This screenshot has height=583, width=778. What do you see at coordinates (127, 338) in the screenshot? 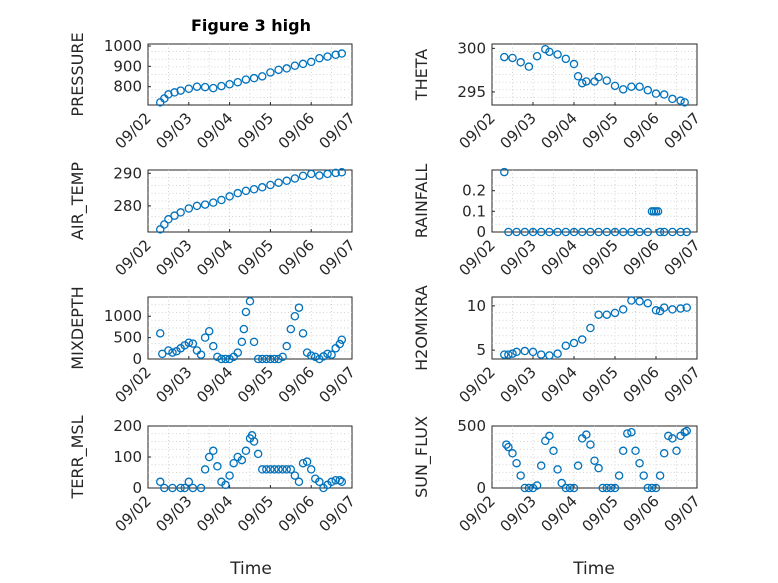
I see `y-tick-label: 500` at bounding box center [127, 338].